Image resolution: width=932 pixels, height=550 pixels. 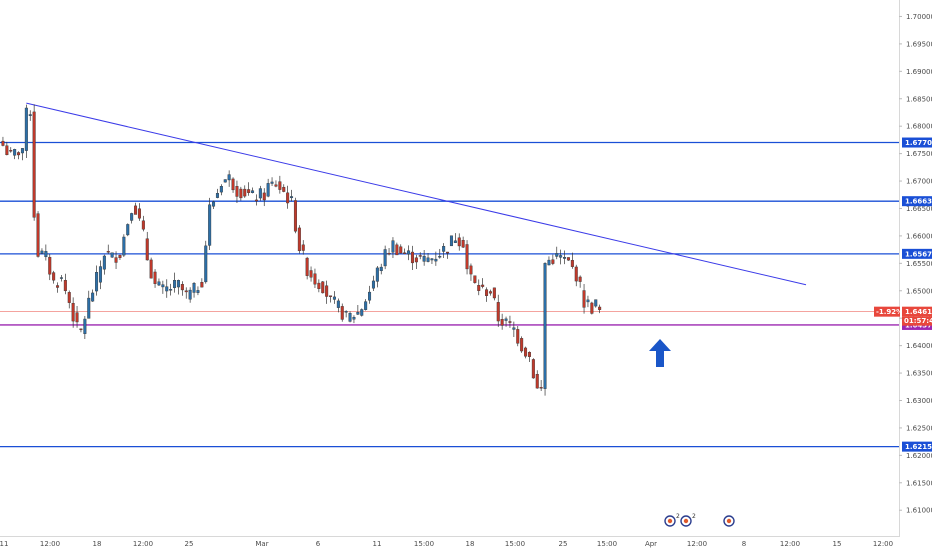 What do you see at coordinates (919, 428) in the screenshot?
I see `y-tick-label: 1.62500` at bounding box center [919, 428].